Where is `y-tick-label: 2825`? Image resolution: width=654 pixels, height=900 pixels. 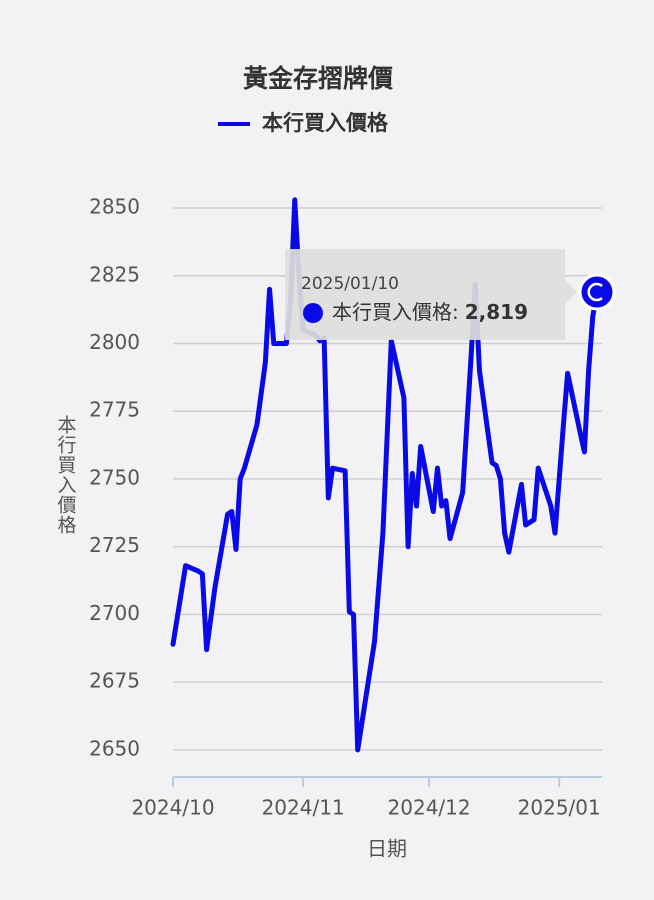
y-tick-label: 2825 is located at coordinates (114, 274).